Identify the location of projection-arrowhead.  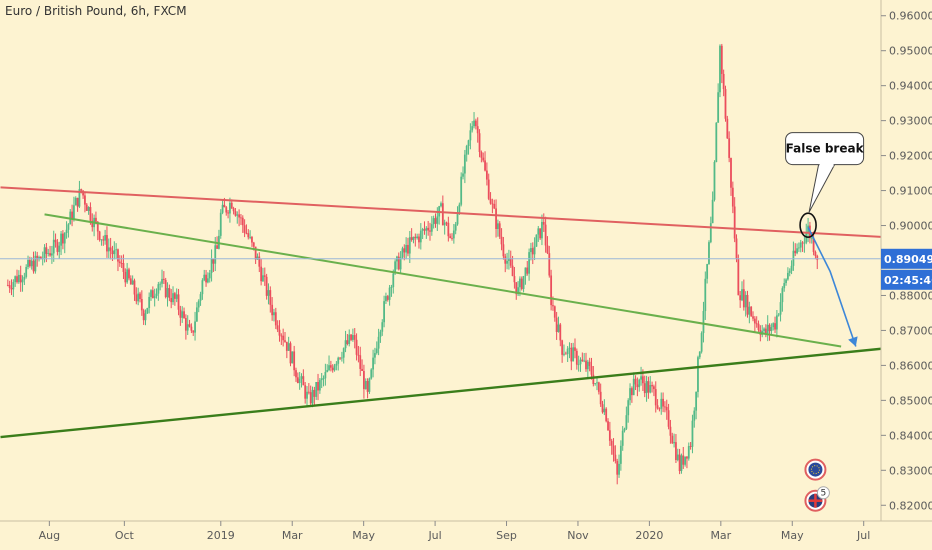
(853, 341).